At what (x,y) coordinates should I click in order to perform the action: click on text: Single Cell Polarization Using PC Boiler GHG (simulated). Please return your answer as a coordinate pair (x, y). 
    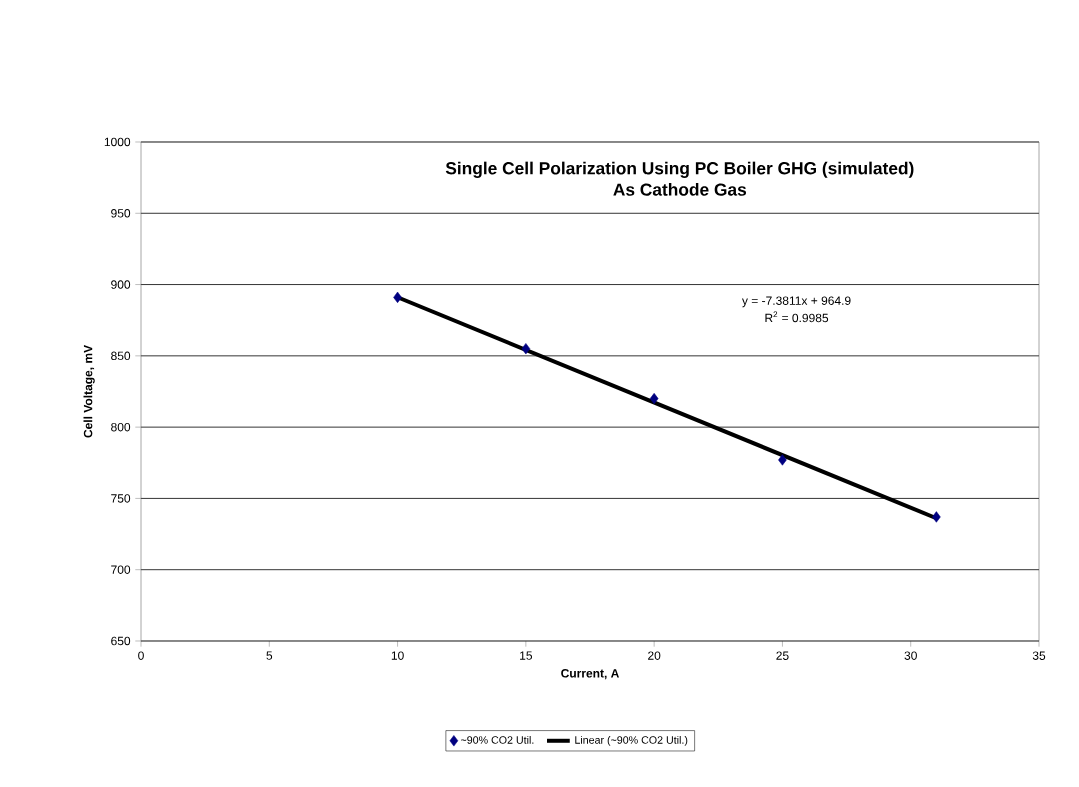
    Looking at the image, I should click on (679, 169).